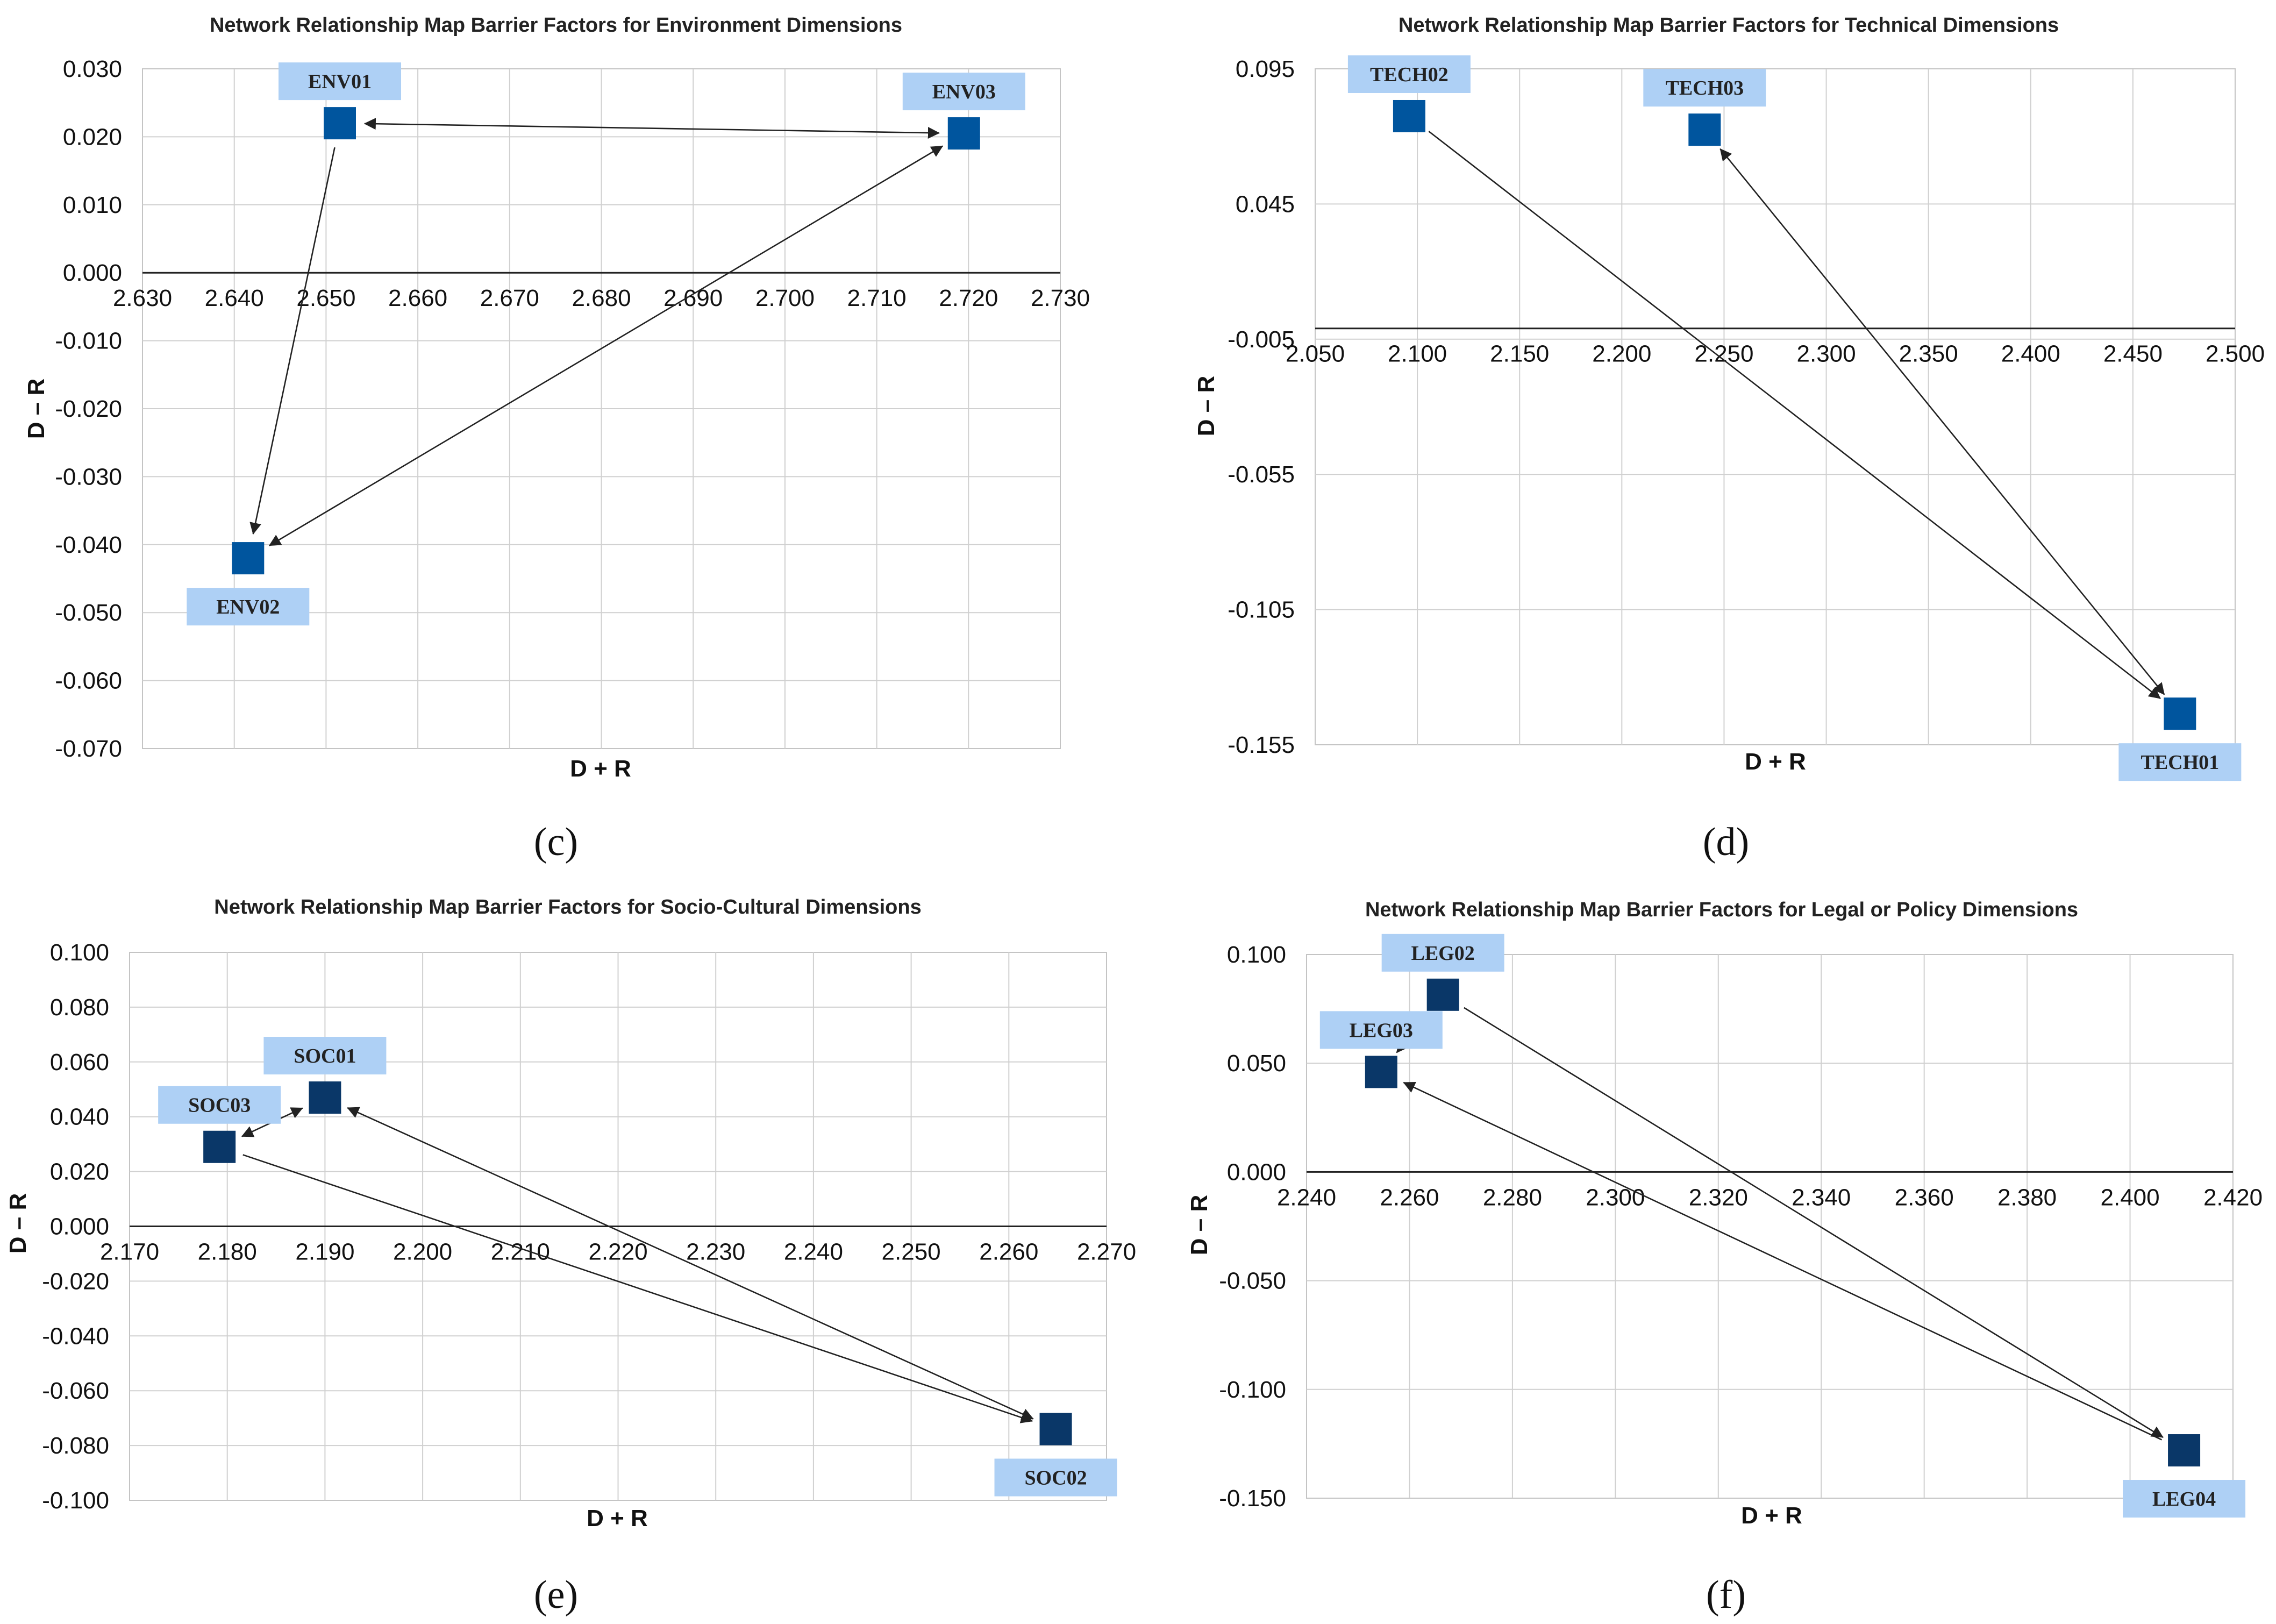  What do you see at coordinates (1315, 354) in the screenshot?
I see `x-tick-label: 2.050` at bounding box center [1315, 354].